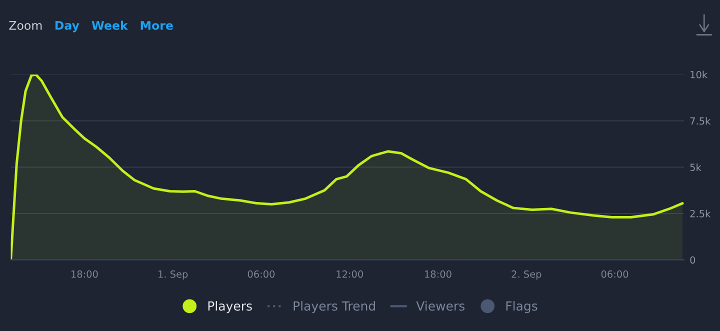  Describe the element at coordinates (696, 167) in the screenshot. I see `y-tick-label: 5k` at that location.